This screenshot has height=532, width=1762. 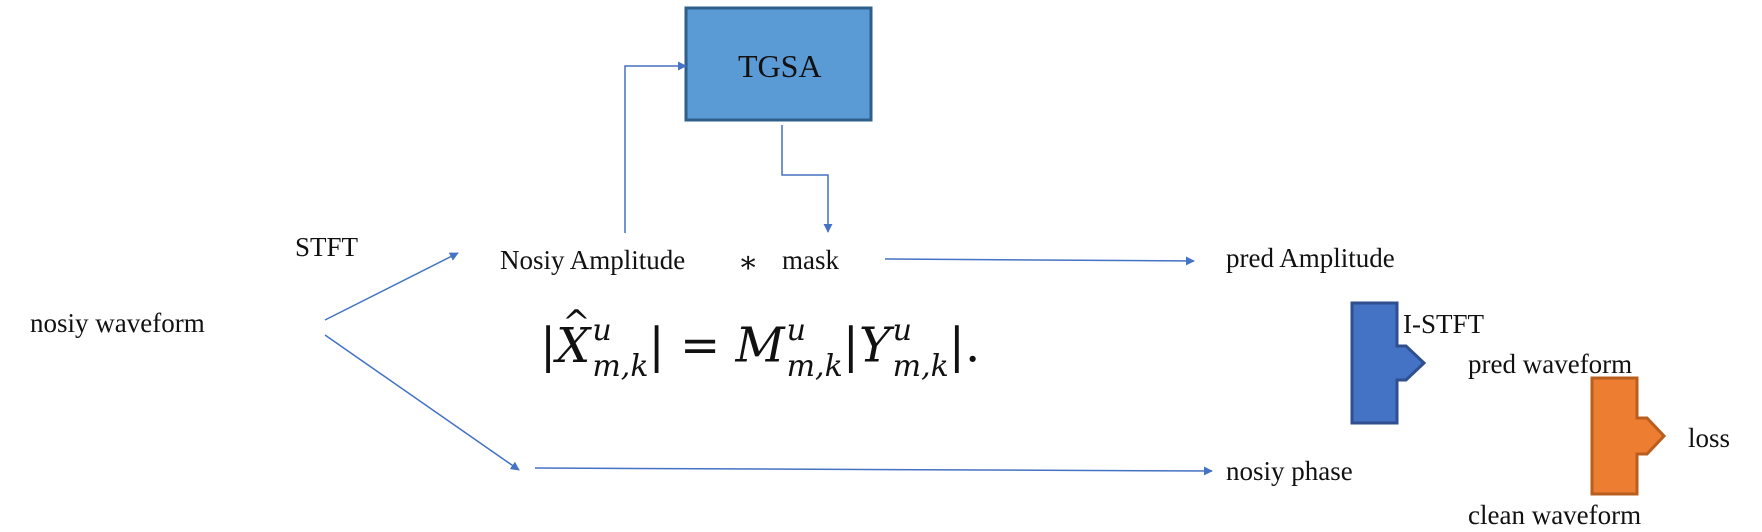 What do you see at coordinates (1310, 258) in the screenshot?
I see `pred-amplitude-label: pred Amplitude` at bounding box center [1310, 258].